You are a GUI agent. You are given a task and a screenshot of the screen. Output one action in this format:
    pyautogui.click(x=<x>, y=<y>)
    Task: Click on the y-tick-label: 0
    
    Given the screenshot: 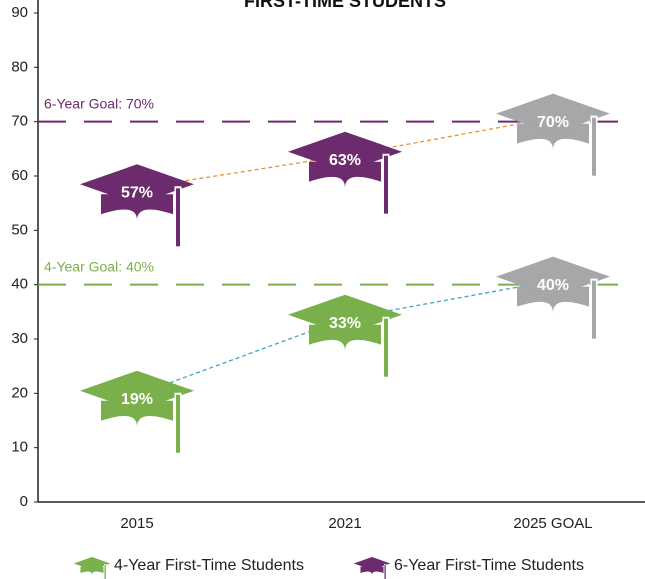 What is the action you would take?
    pyautogui.click(x=24, y=501)
    